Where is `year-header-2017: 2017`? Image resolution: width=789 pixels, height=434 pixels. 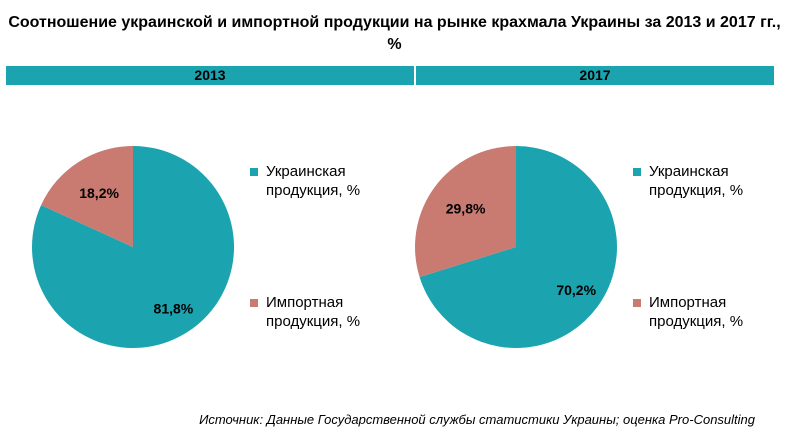
year-header-2017: 2017 is located at coordinates (595, 75).